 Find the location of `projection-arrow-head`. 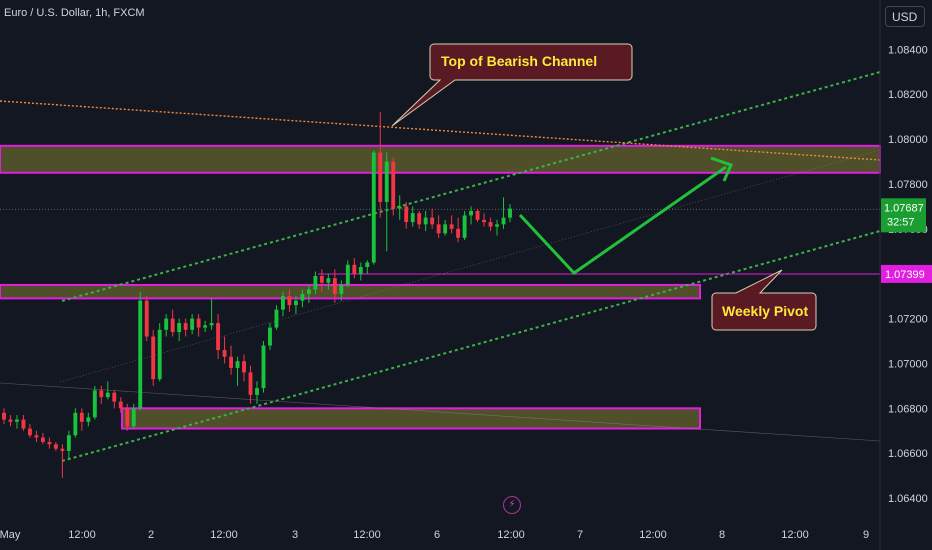

projection-arrow-head is located at coordinates (722, 169).